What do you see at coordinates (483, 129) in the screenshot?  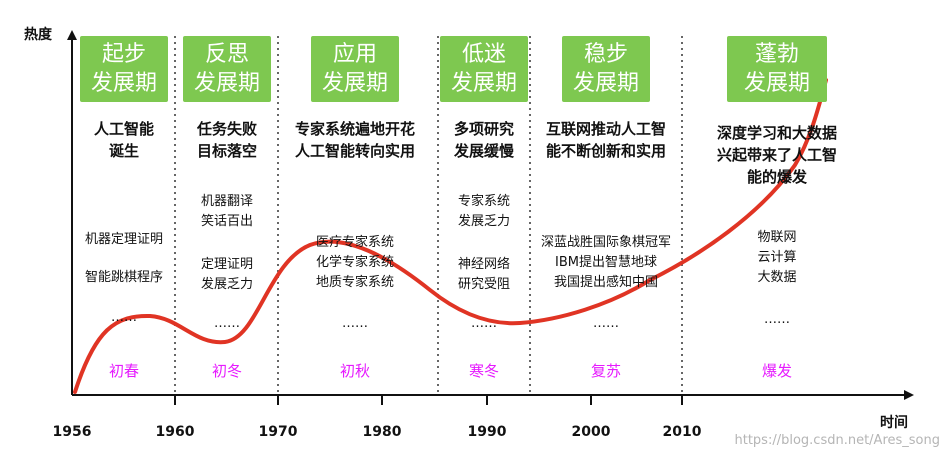 I see `period-headline-line: 多项研究` at bounding box center [483, 129].